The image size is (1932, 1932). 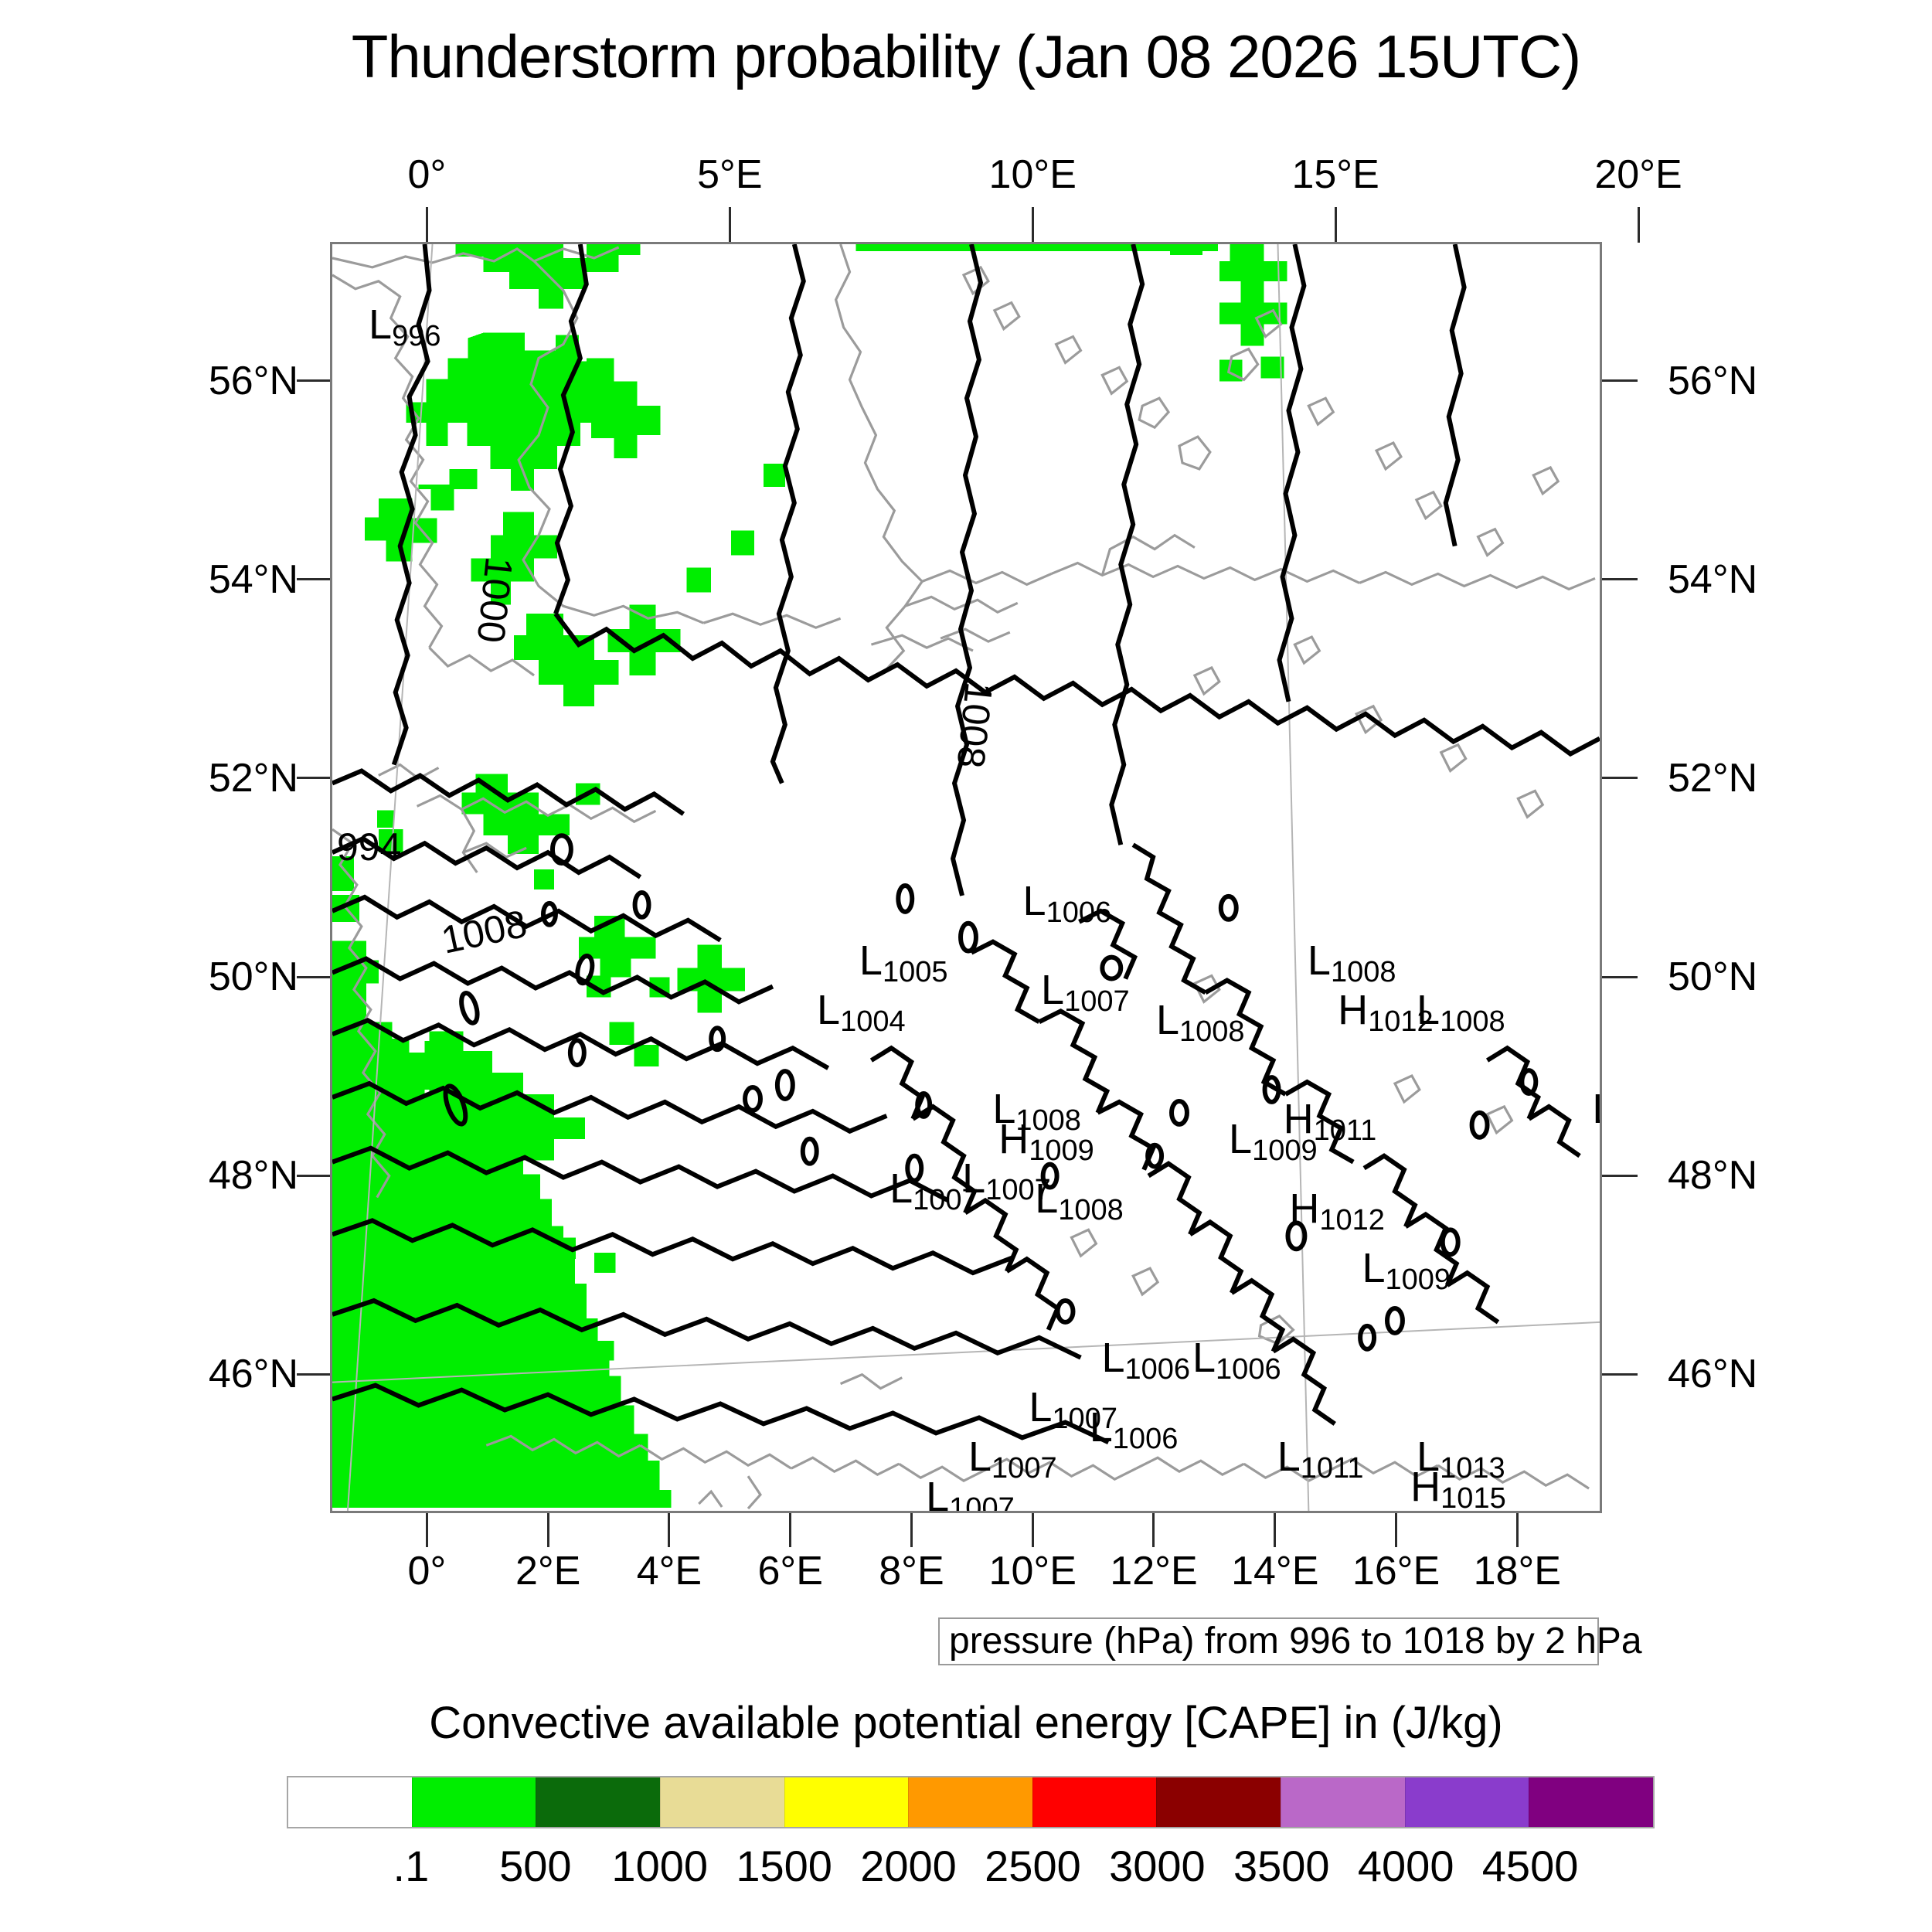 What do you see at coordinates (1638, 175) in the screenshot?
I see `top-lon-tick-label: 20°E` at bounding box center [1638, 175].